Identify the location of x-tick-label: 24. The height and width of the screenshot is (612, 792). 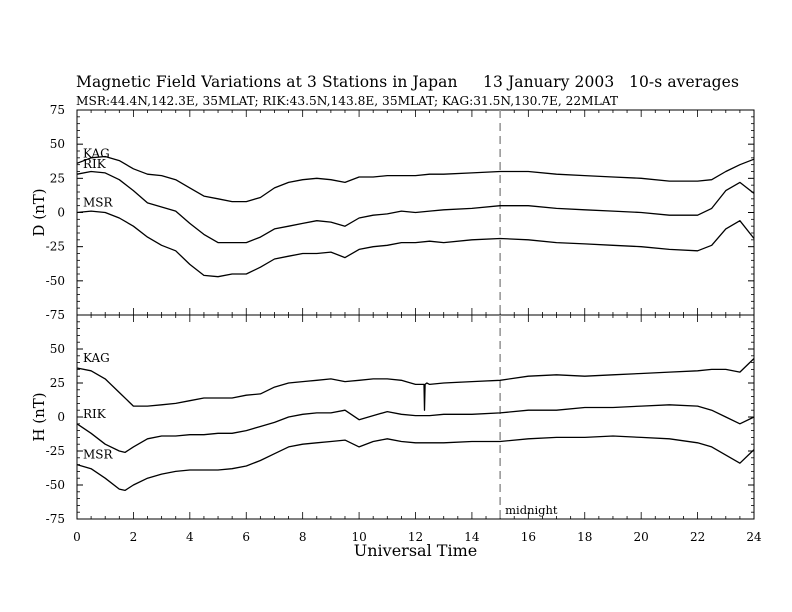
(754, 537).